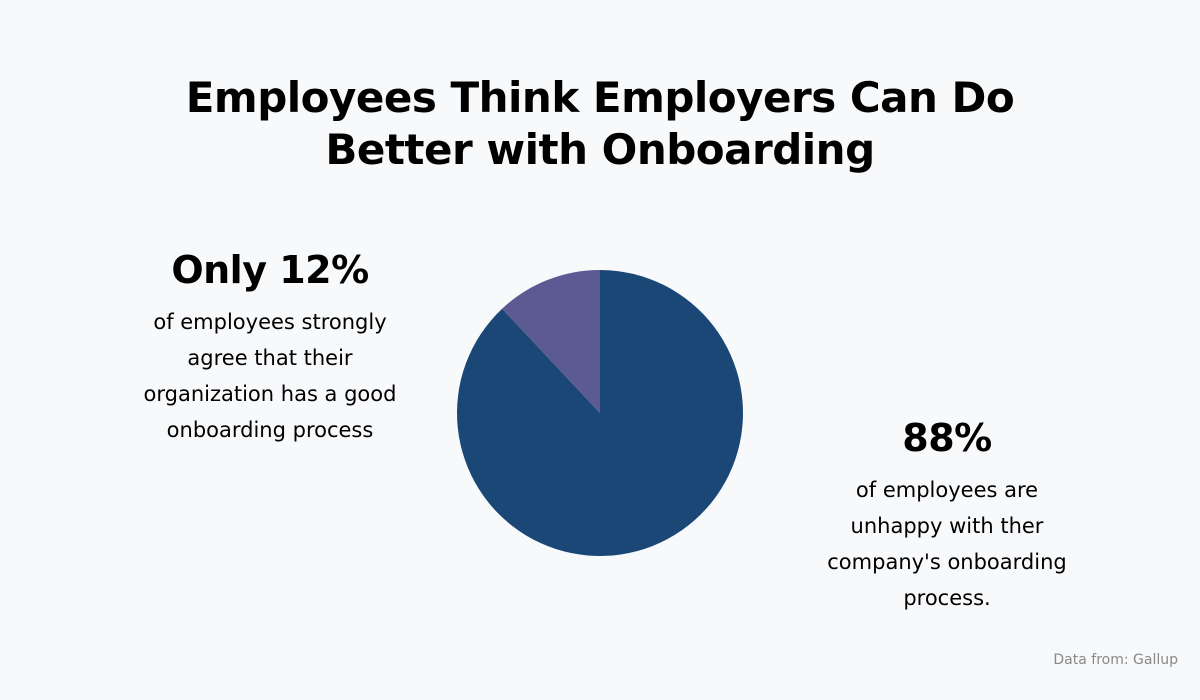 The width and height of the screenshot is (1200, 700). Describe the element at coordinates (947, 562) in the screenshot. I see `annotation-text-line: company's onboarding` at that location.